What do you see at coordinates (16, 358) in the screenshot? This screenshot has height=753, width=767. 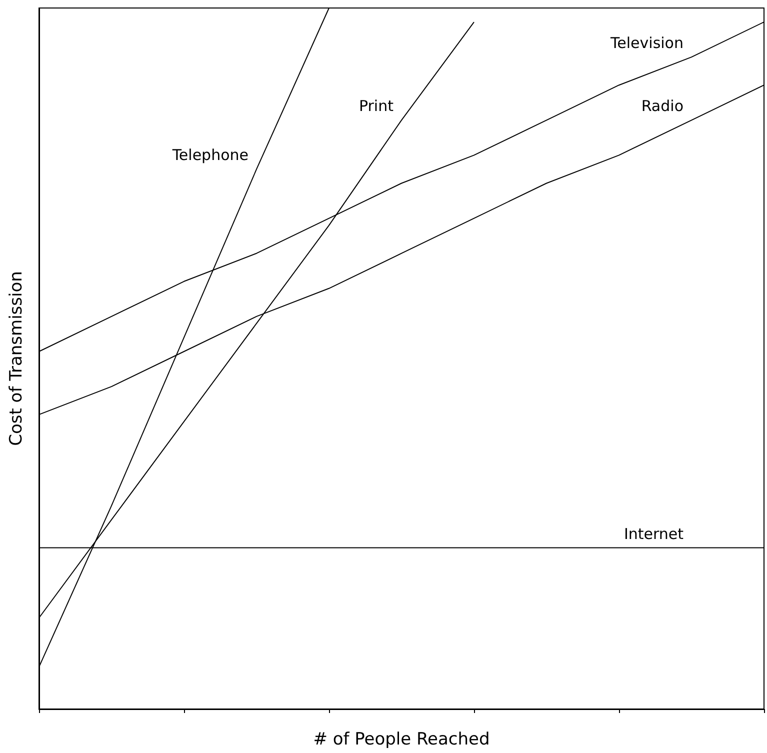 I see `y-axis-title: Cost of Transmission` at bounding box center [16, 358].